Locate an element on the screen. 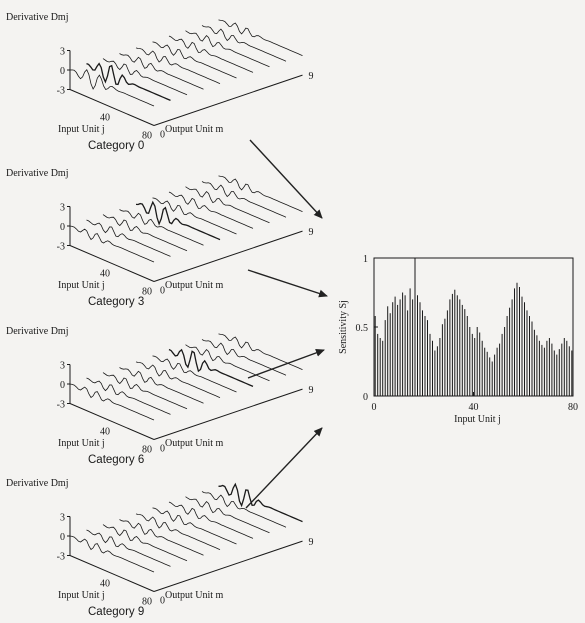 Image resolution: width=585 pixels, height=623 pixels. y-axis-label: Sensitivity Sj is located at coordinates (343, 327).